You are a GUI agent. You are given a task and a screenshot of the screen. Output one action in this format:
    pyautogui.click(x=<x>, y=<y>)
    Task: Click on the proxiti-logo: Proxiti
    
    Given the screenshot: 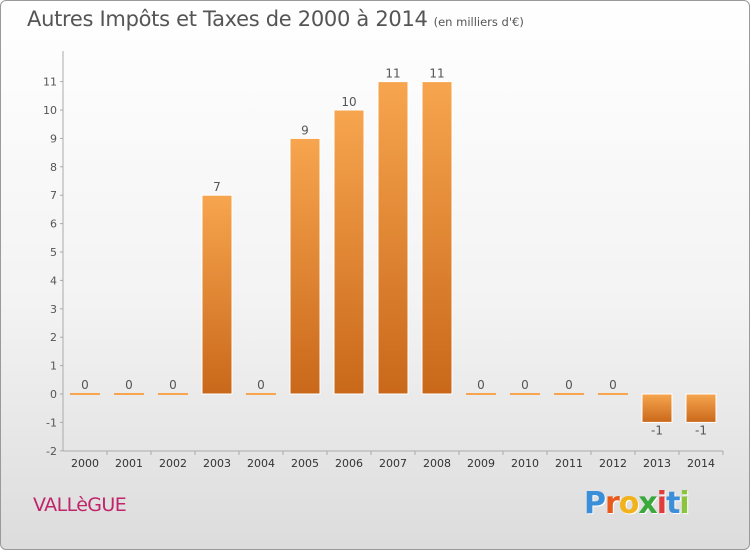 What is the action you would take?
    pyautogui.click(x=637, y=503)
    